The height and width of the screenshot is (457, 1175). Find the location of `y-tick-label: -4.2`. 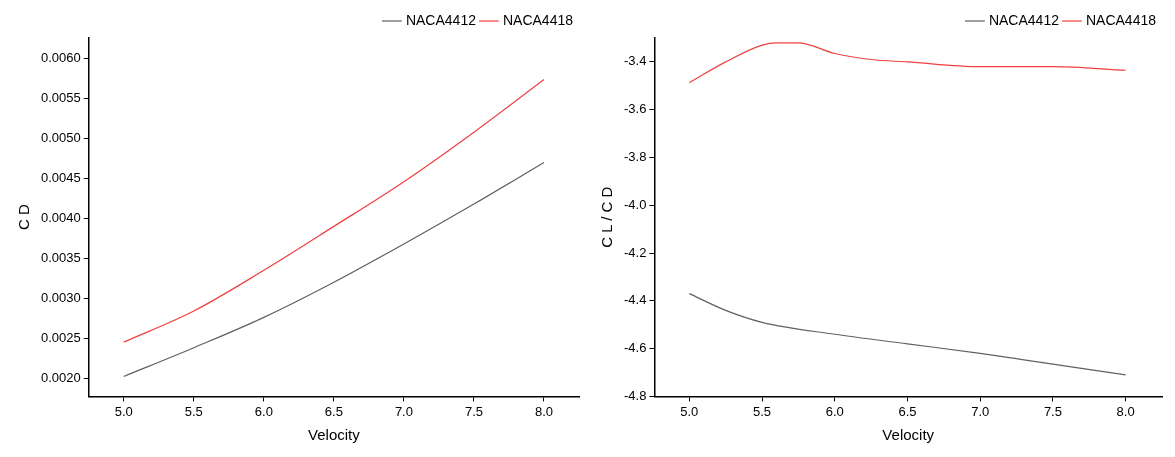

y-tick-label: -4.2 is located at coordinates (635, 252).